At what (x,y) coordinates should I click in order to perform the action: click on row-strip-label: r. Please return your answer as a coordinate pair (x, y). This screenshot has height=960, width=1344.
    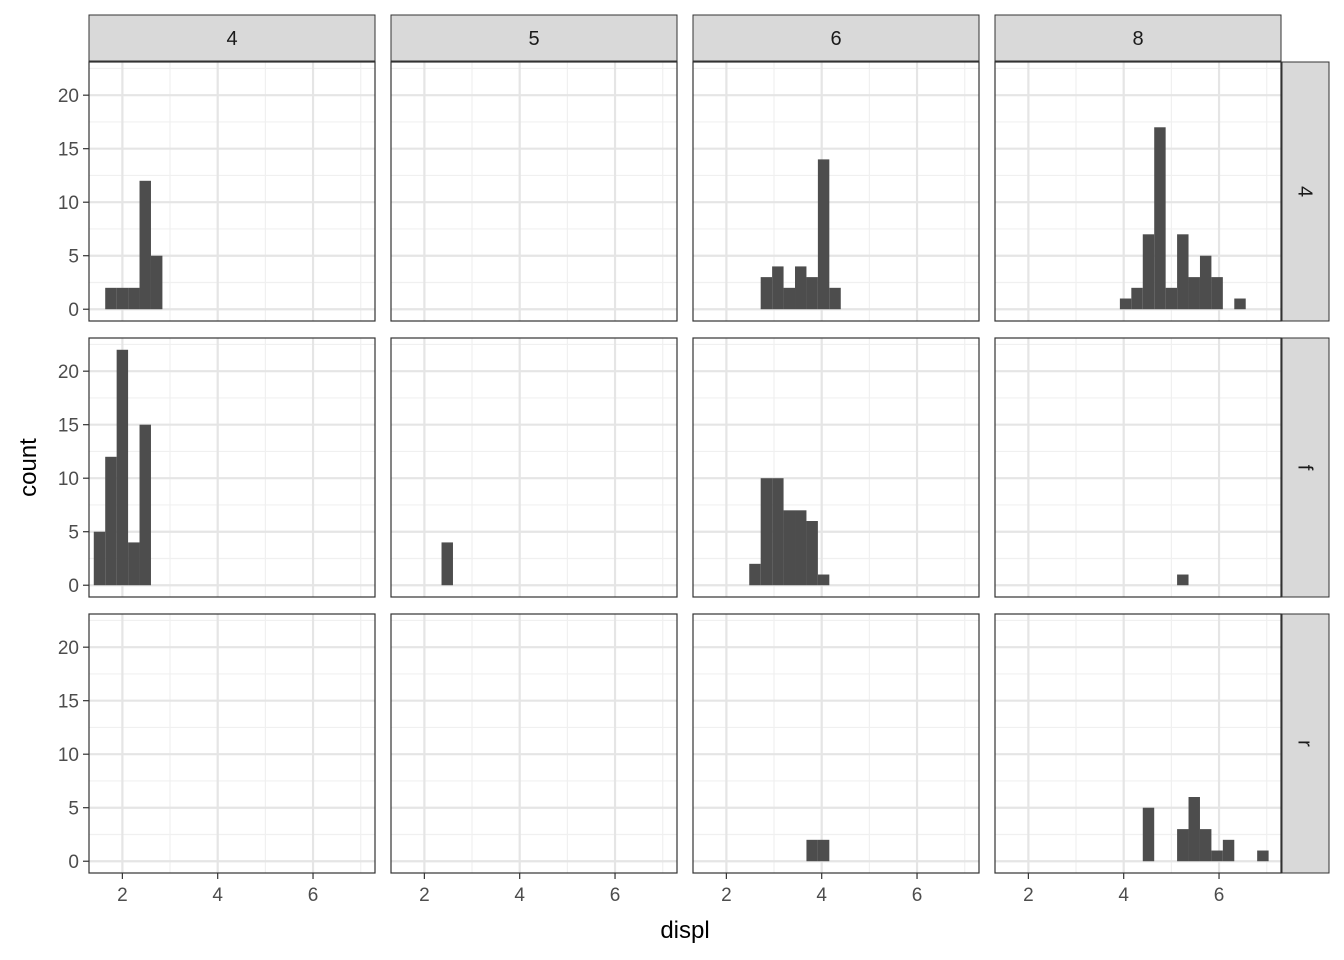
    Looking at the image, I should click on (1305, 743).